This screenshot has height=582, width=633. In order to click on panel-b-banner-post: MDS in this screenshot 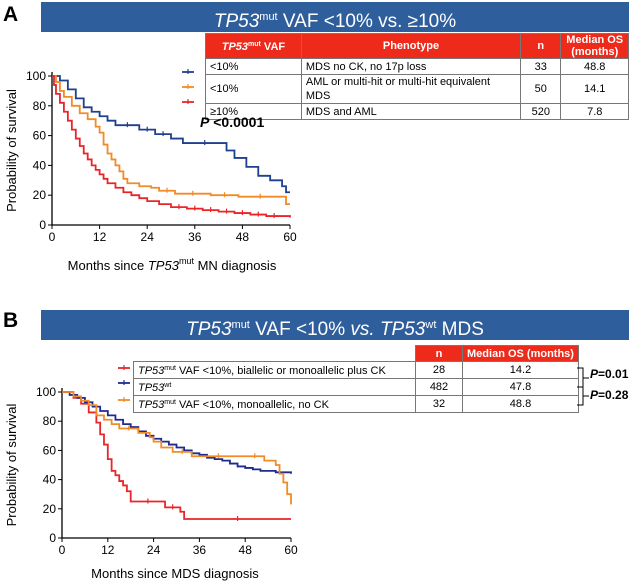, I will do `click(460, 329)`.